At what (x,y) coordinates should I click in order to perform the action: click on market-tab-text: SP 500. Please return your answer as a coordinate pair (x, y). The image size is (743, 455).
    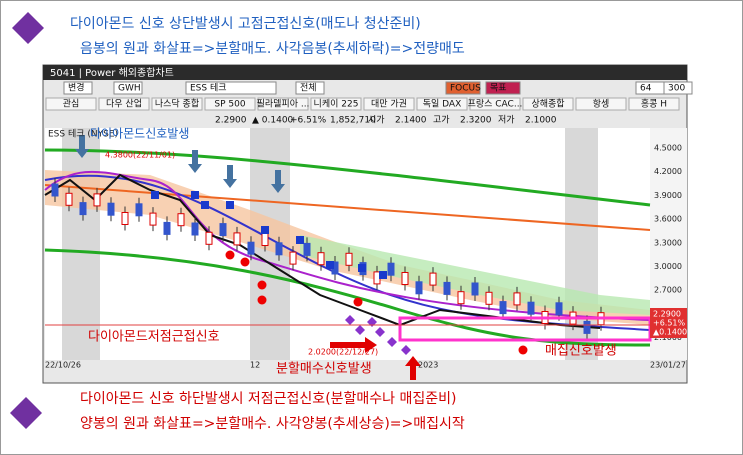
    Looking at the image, I should click on (229, 105).